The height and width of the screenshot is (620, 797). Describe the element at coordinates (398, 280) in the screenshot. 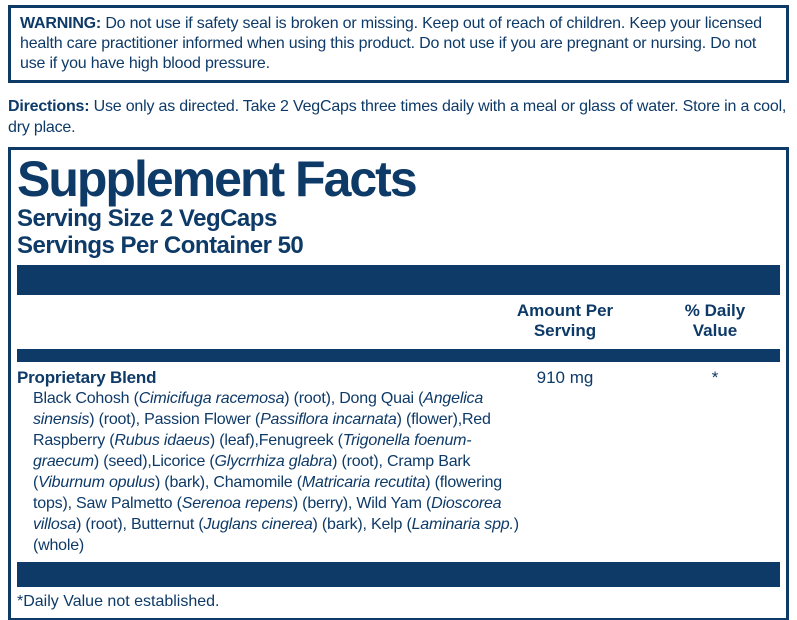

I see `divider-bar-thick-top` at that location.